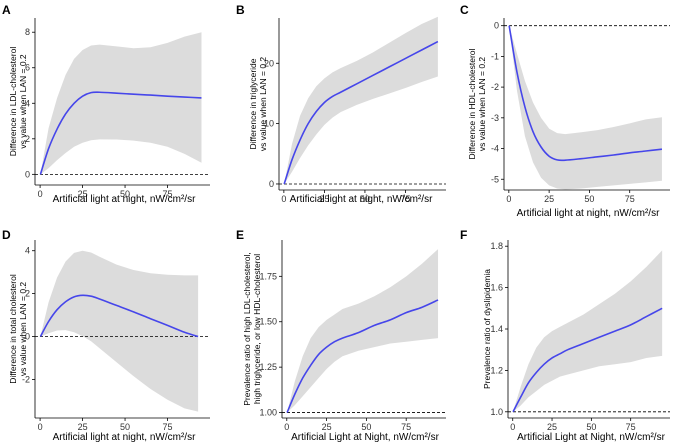 This screenshot has height=447, width=685. Describe the element at coordinates (268, 276) in the screenshot. I see `y-tick-label: 1.75` at that location.